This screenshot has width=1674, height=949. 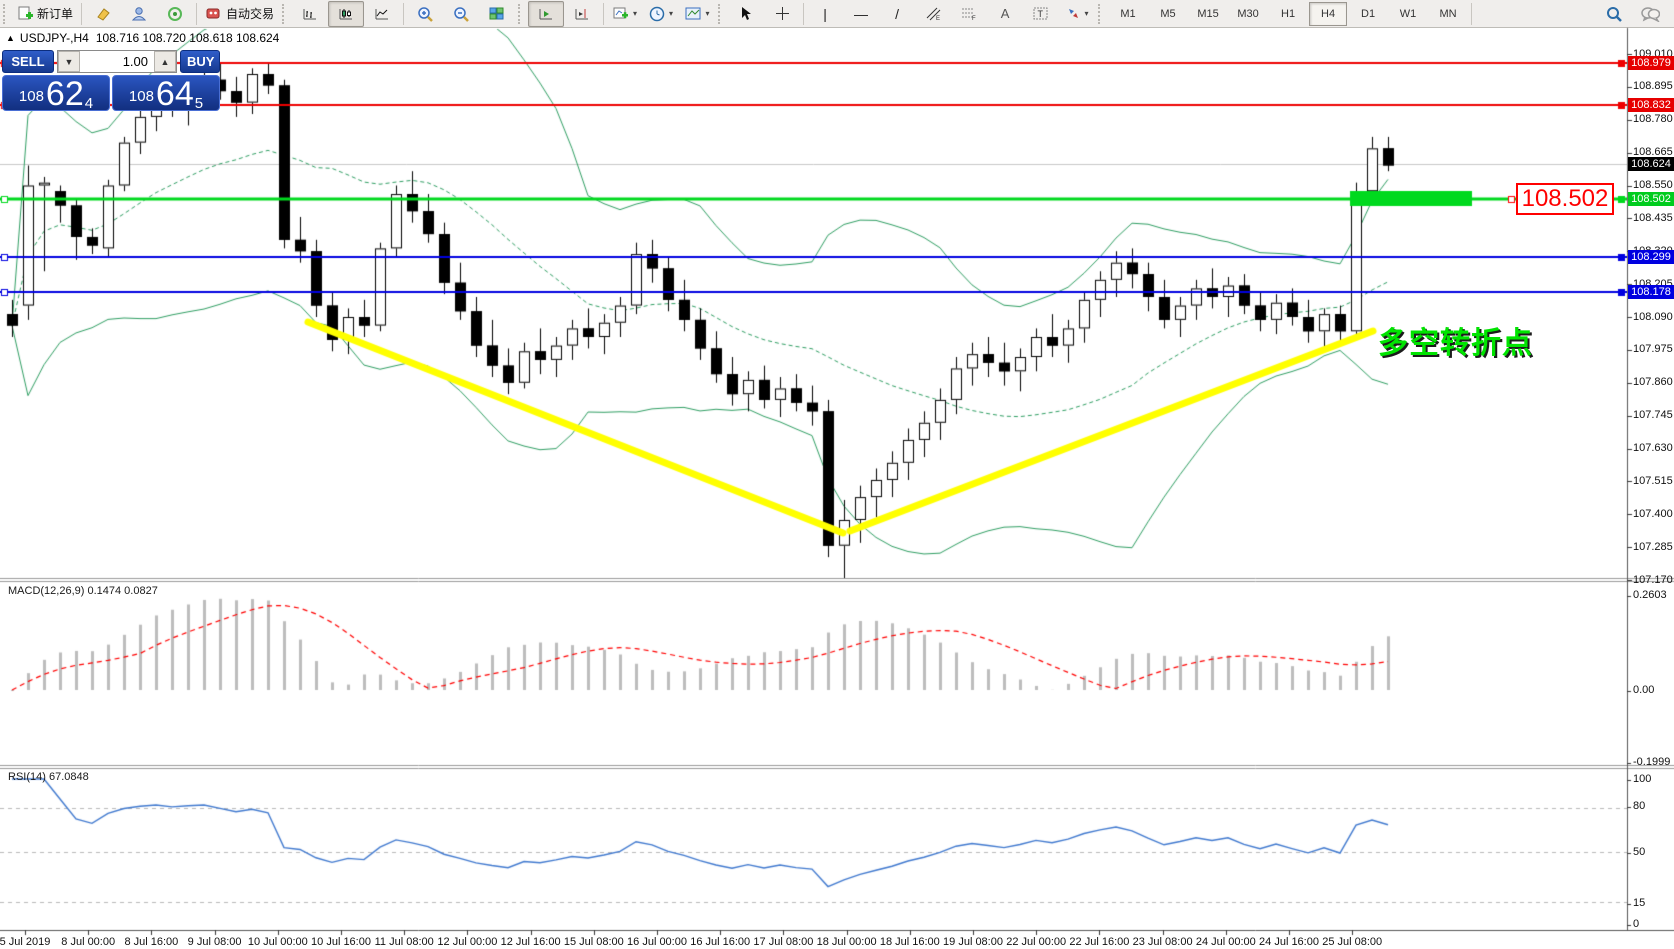 I want to click on time-tick-label: 12 Jul 00:00, so click(x=467, y=942).